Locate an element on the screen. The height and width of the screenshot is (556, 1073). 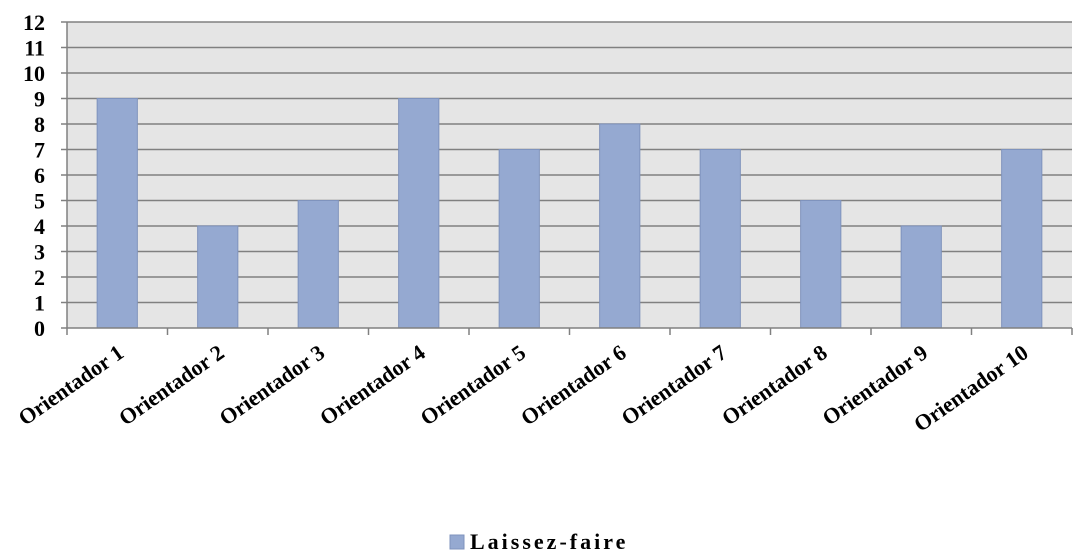
y-tick-label: 3 is located at coordinates (39, 252).